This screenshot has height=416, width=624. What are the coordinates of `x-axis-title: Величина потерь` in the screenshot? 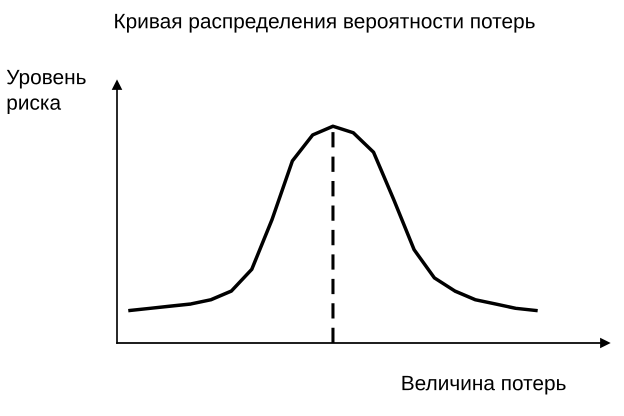 It's located at (484, 385).